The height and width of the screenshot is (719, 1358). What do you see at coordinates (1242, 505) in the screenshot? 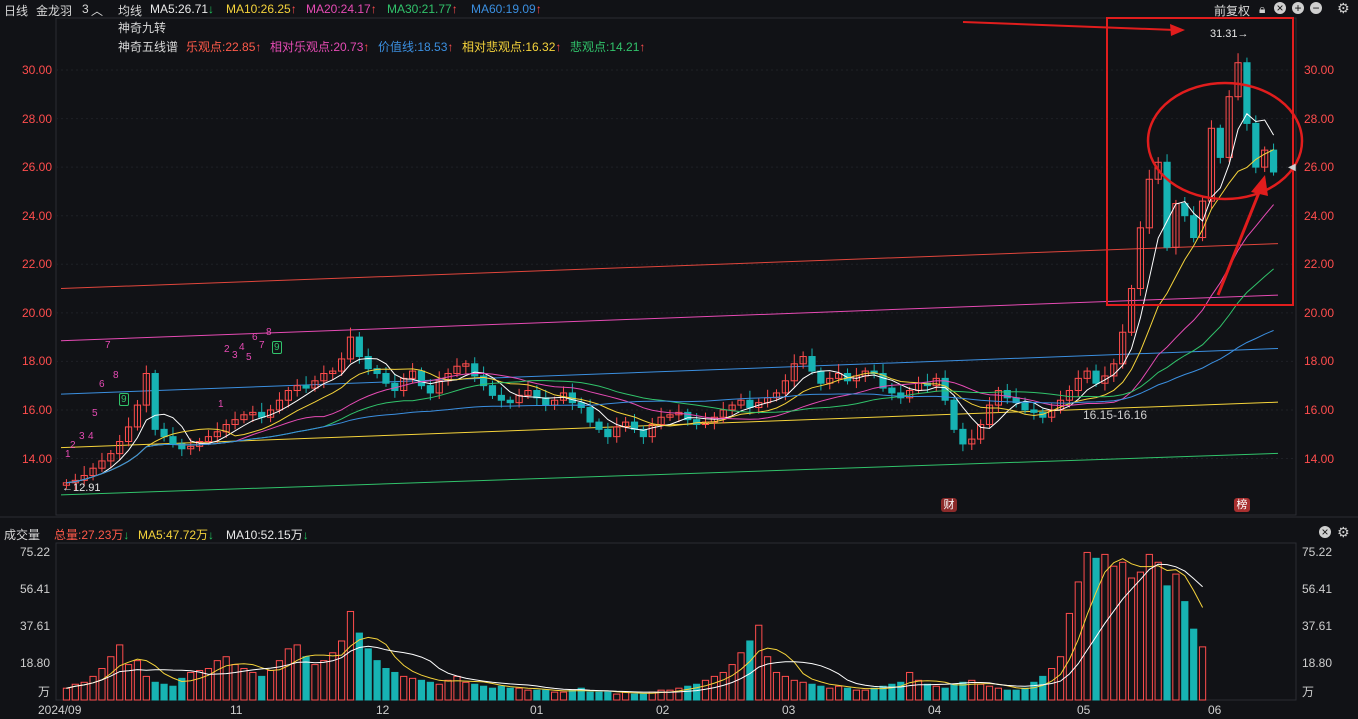
I see `ranking-badge: 榜` at bounding box center [1242, 505].